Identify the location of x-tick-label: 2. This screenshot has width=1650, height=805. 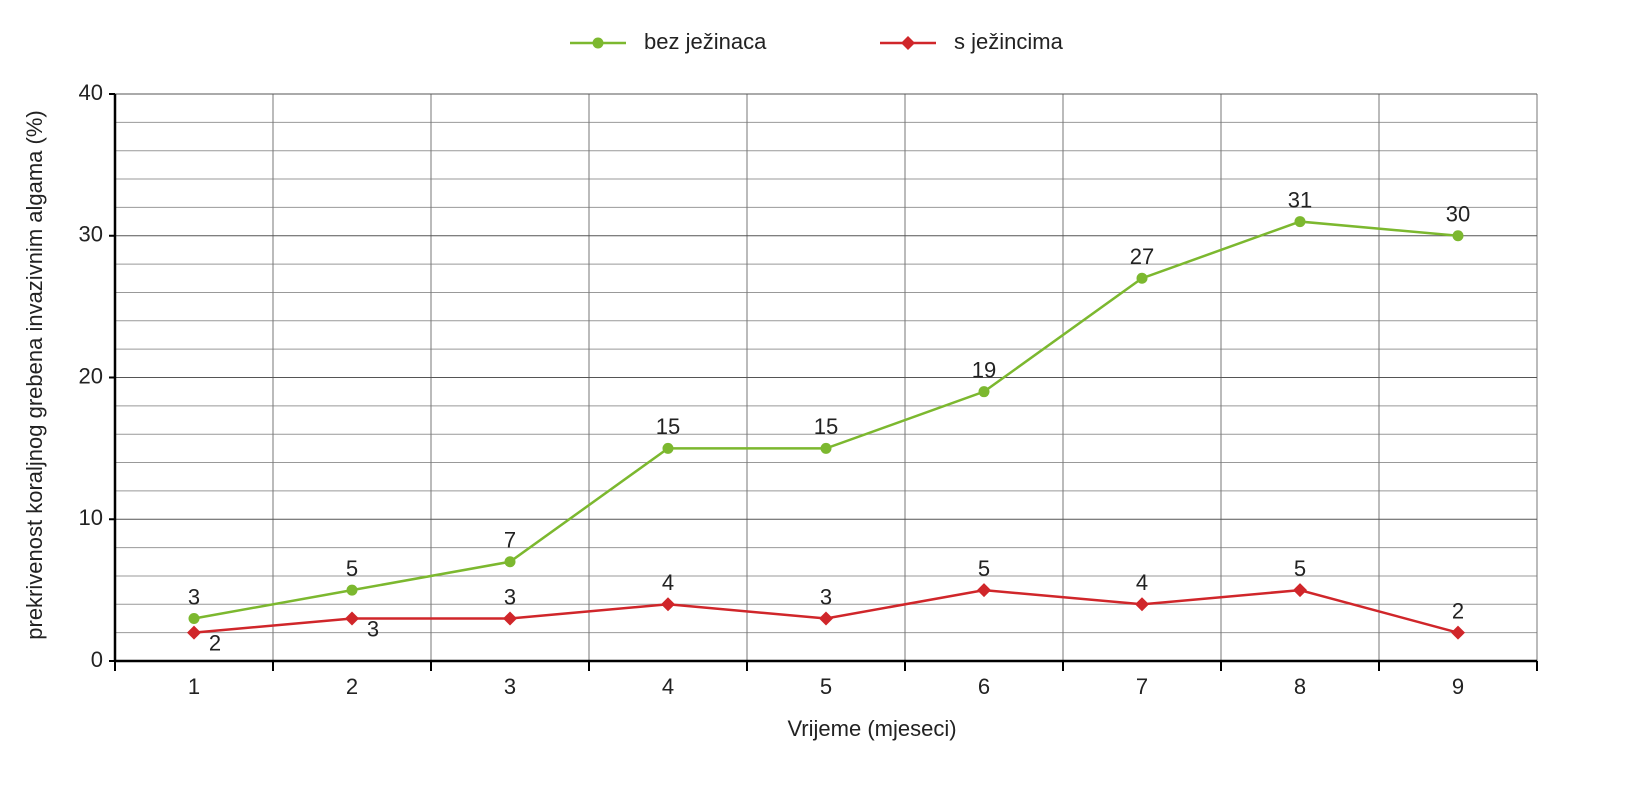
(352, 686).